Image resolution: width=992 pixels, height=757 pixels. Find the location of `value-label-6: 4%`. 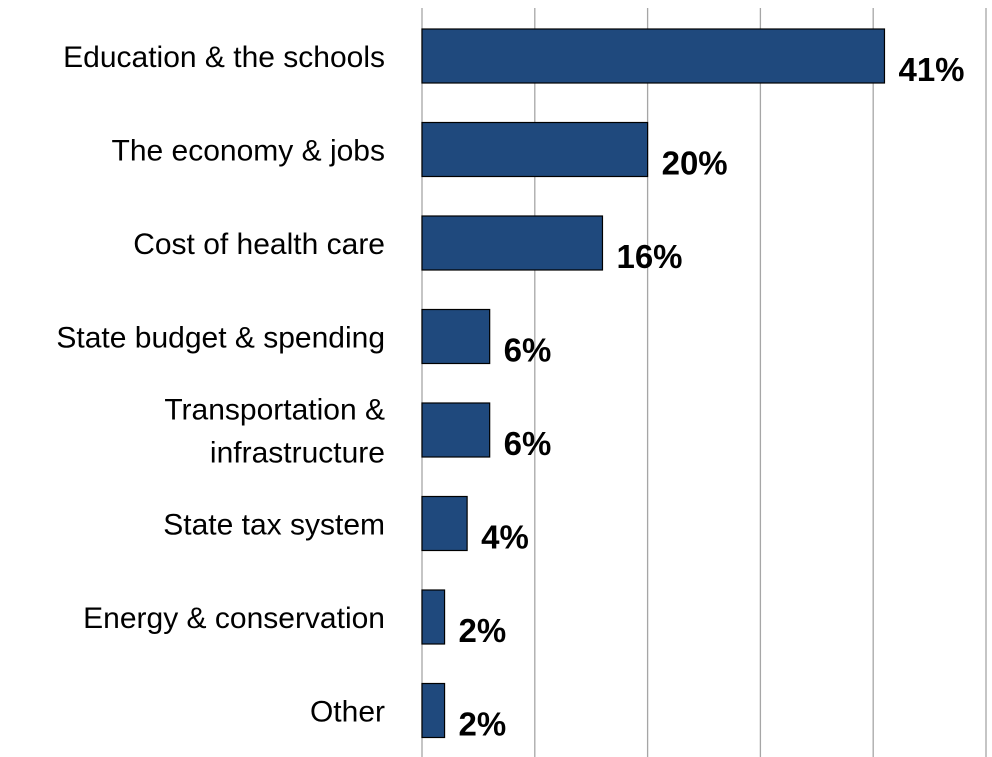

value-label-6: 4% is located at coordinates (505, 537).